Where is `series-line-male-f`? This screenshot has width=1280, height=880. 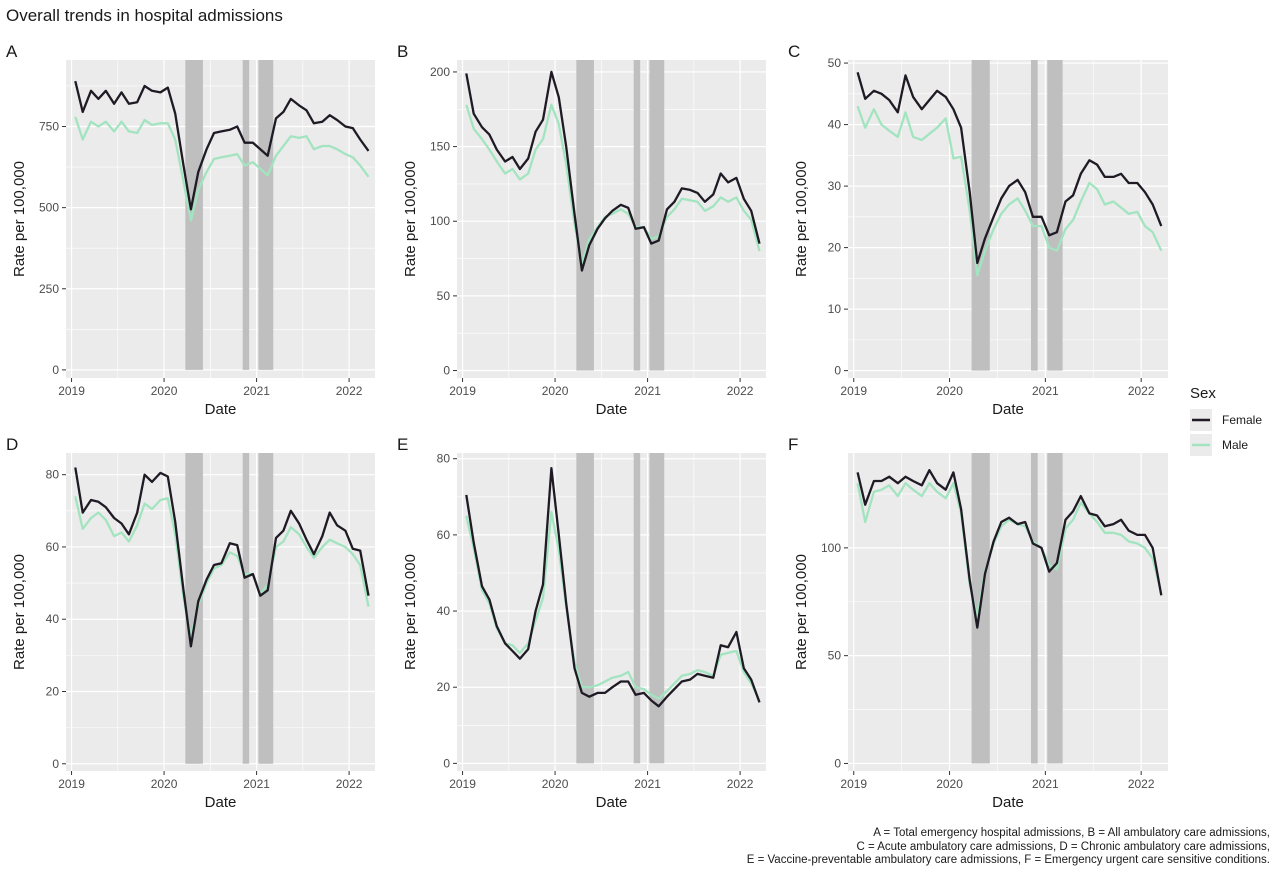 series-line-male-f is located at coordinates (1009, 550).